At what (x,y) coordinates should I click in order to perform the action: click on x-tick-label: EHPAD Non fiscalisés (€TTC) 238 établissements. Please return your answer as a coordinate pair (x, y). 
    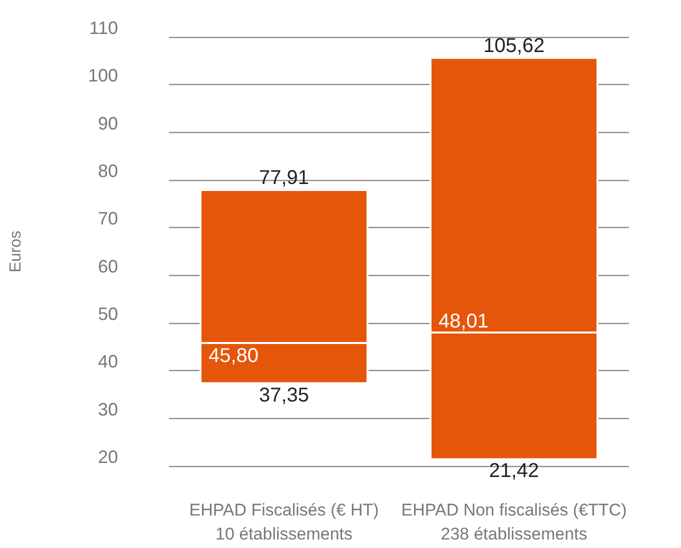
    Looking at the image, I should click on (514, 522).